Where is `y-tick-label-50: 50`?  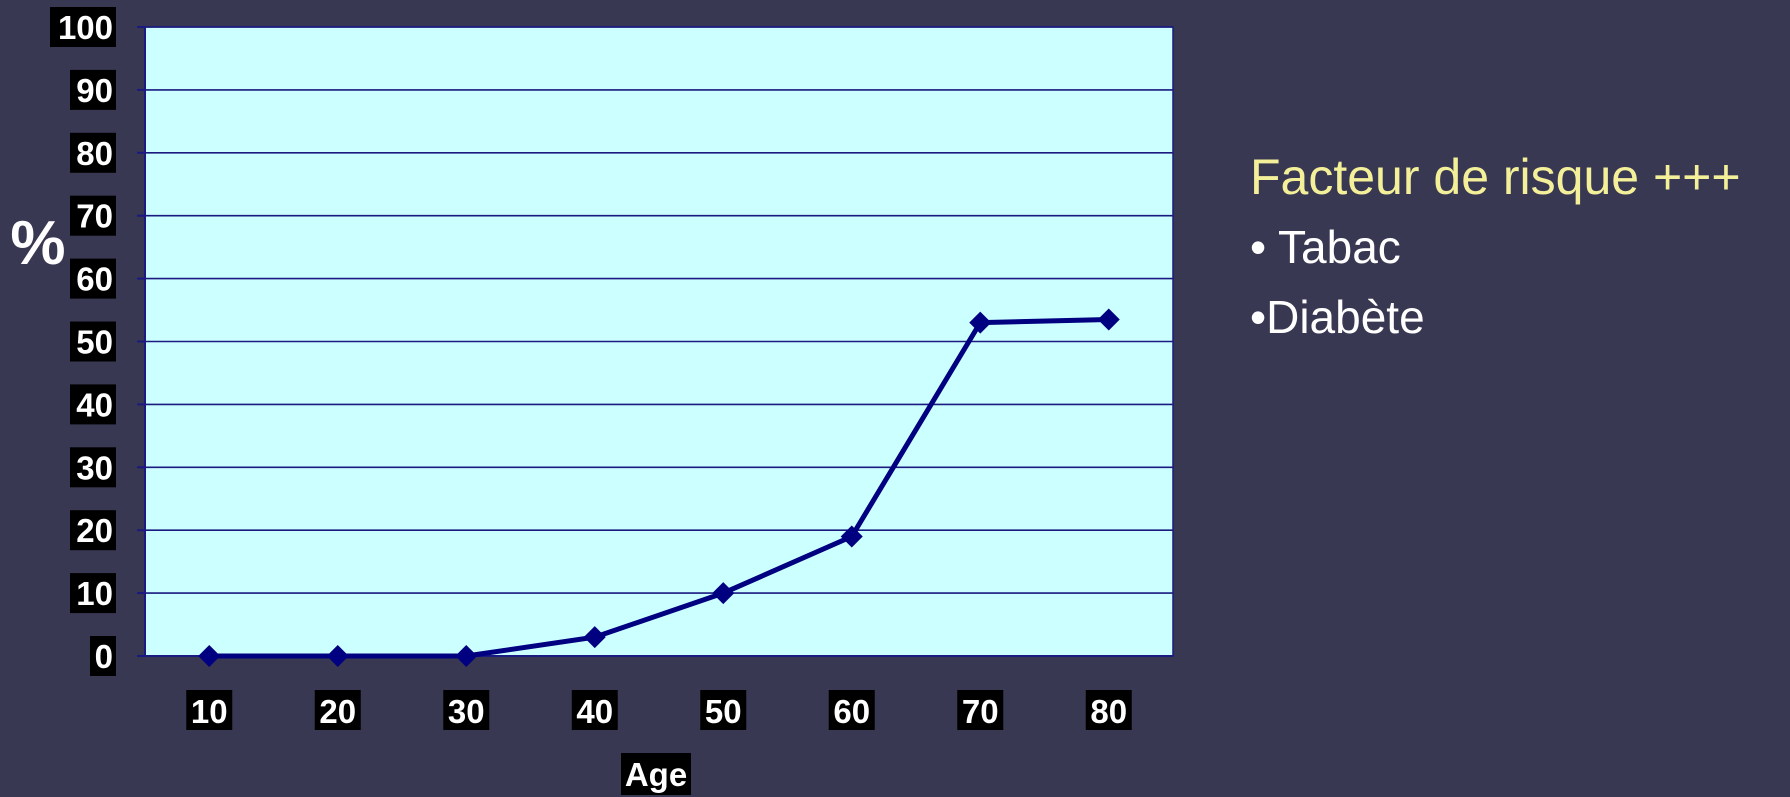 y-tick-label-50: 50 is located at coordinates (94, 342).